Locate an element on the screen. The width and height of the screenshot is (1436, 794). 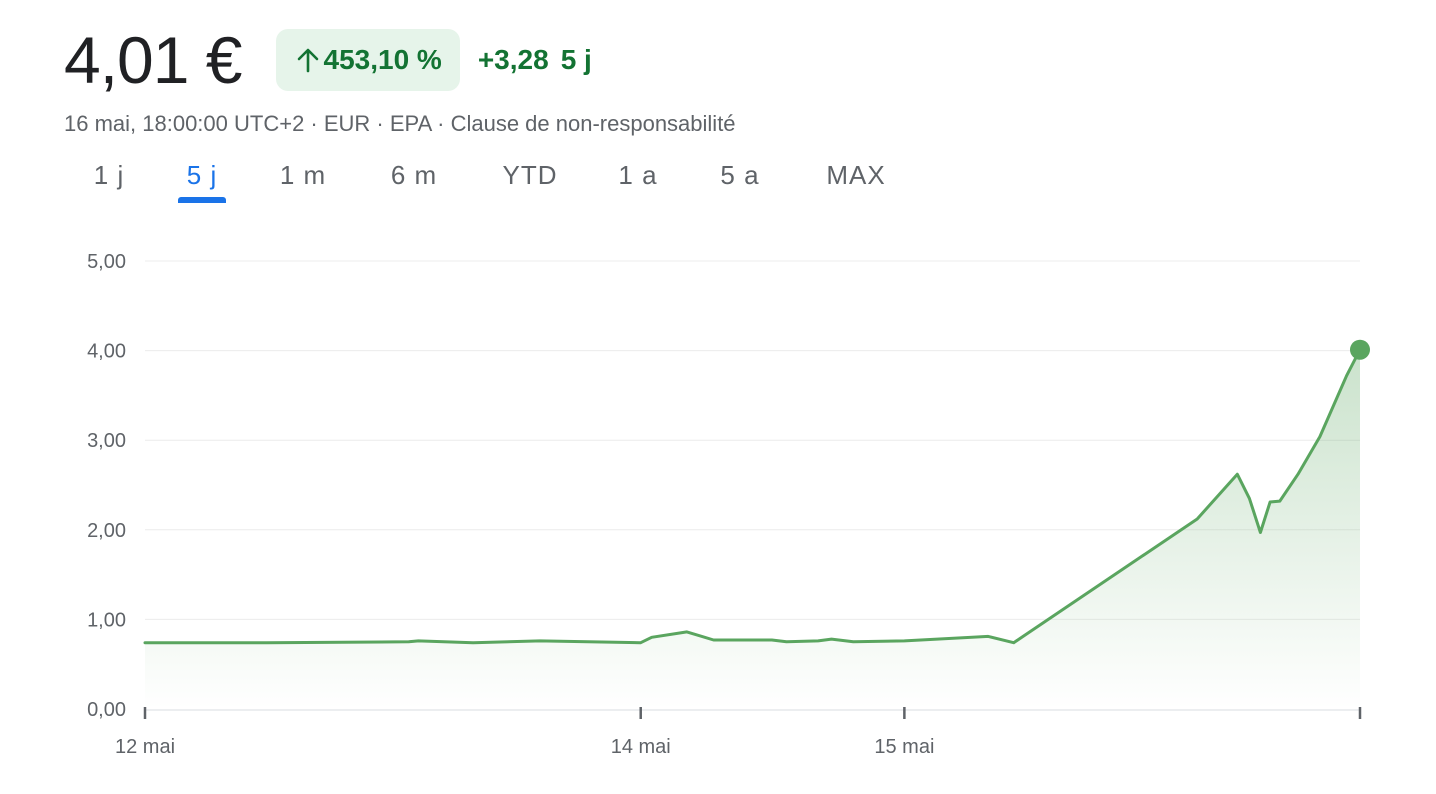
tab-1-month: 1 m is located at coordinates (303, 175).